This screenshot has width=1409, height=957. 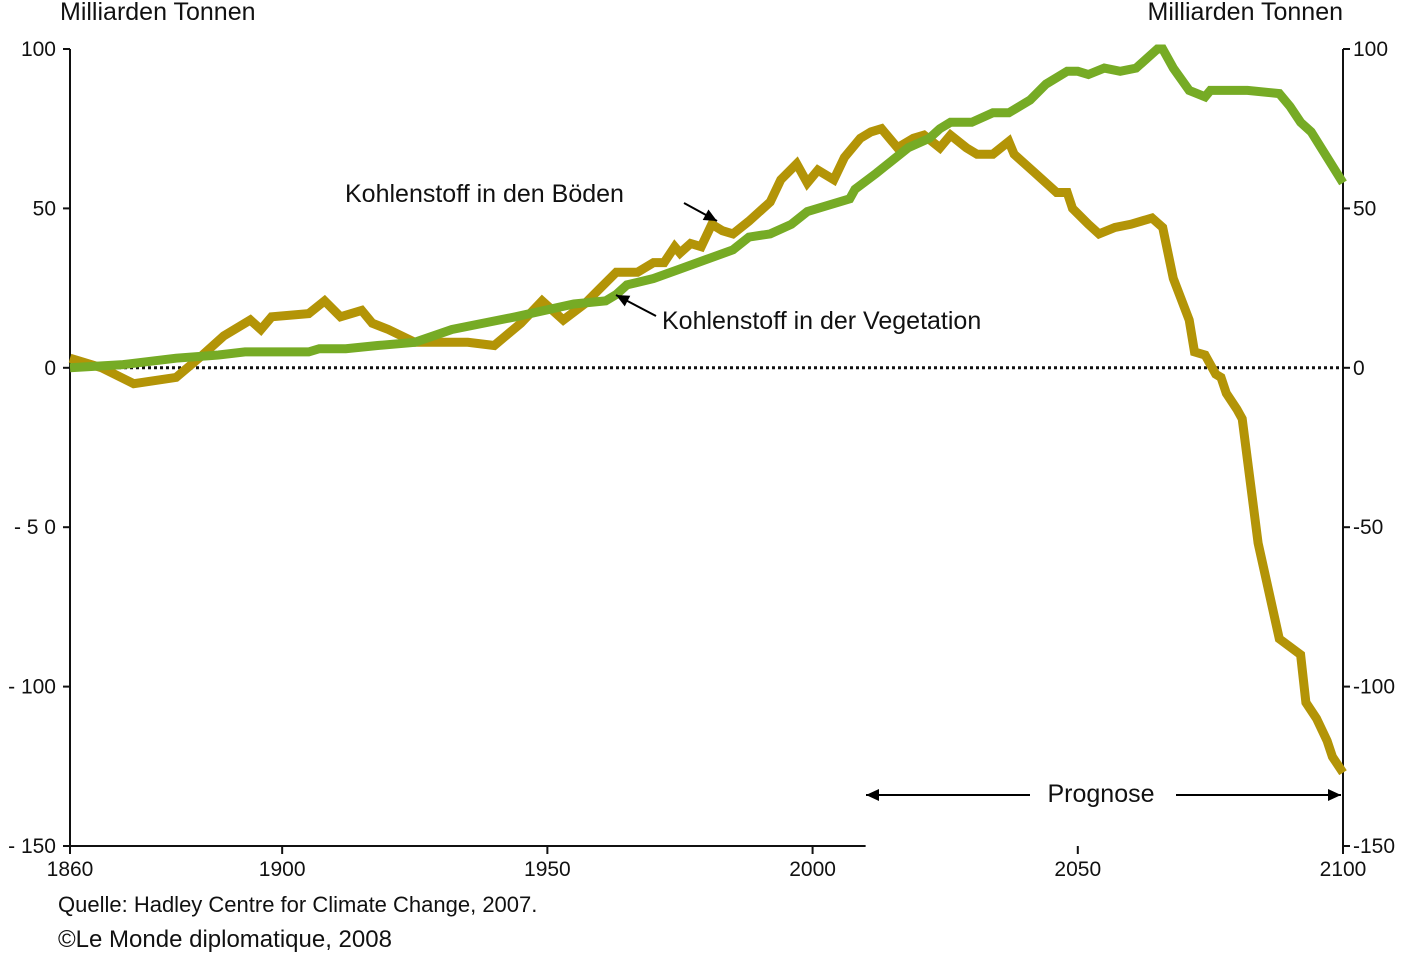 I want to click on y-tick-label-right: -100, so click(x=1374, y=687).